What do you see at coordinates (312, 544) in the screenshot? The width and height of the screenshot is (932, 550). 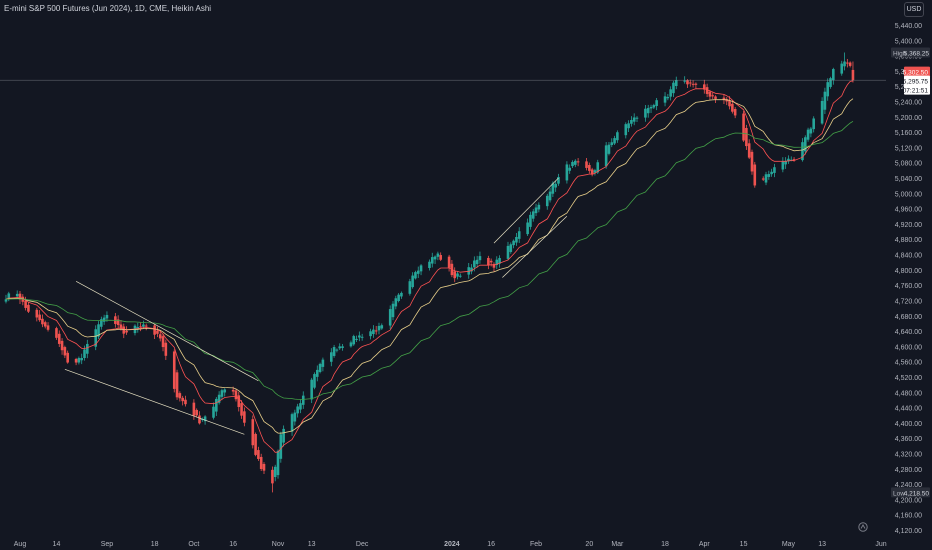 I see `x-axis-tick-label: 13` at bounding box center [312, 544].